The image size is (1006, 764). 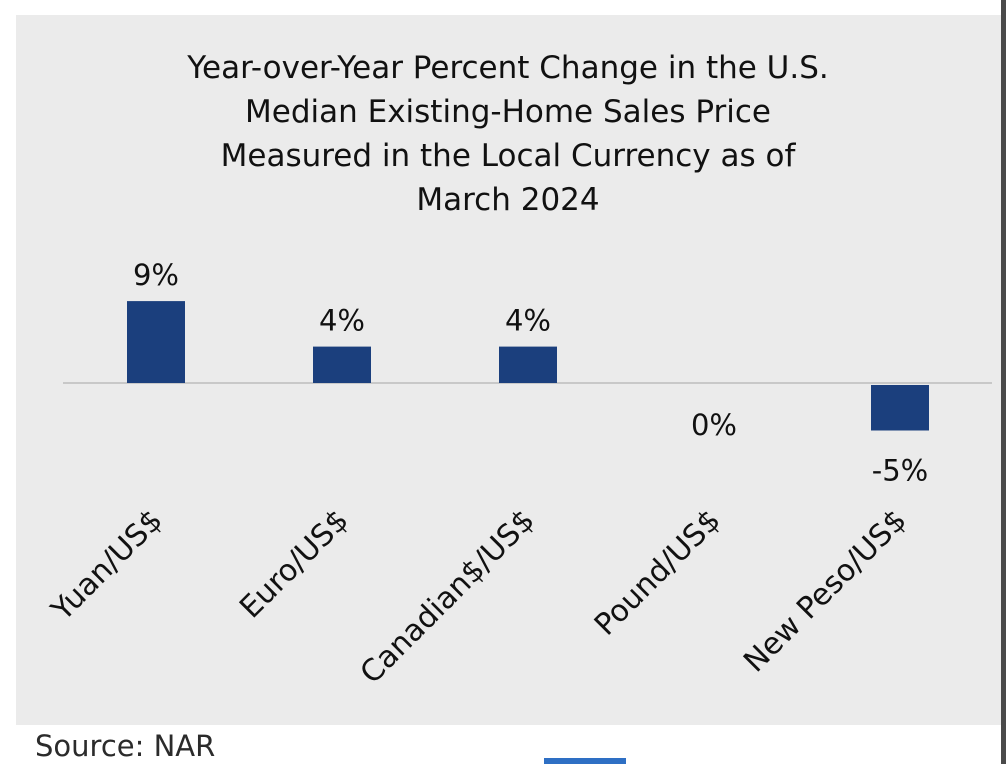 I want to click on window-edge, so click(x=1003, y=382).